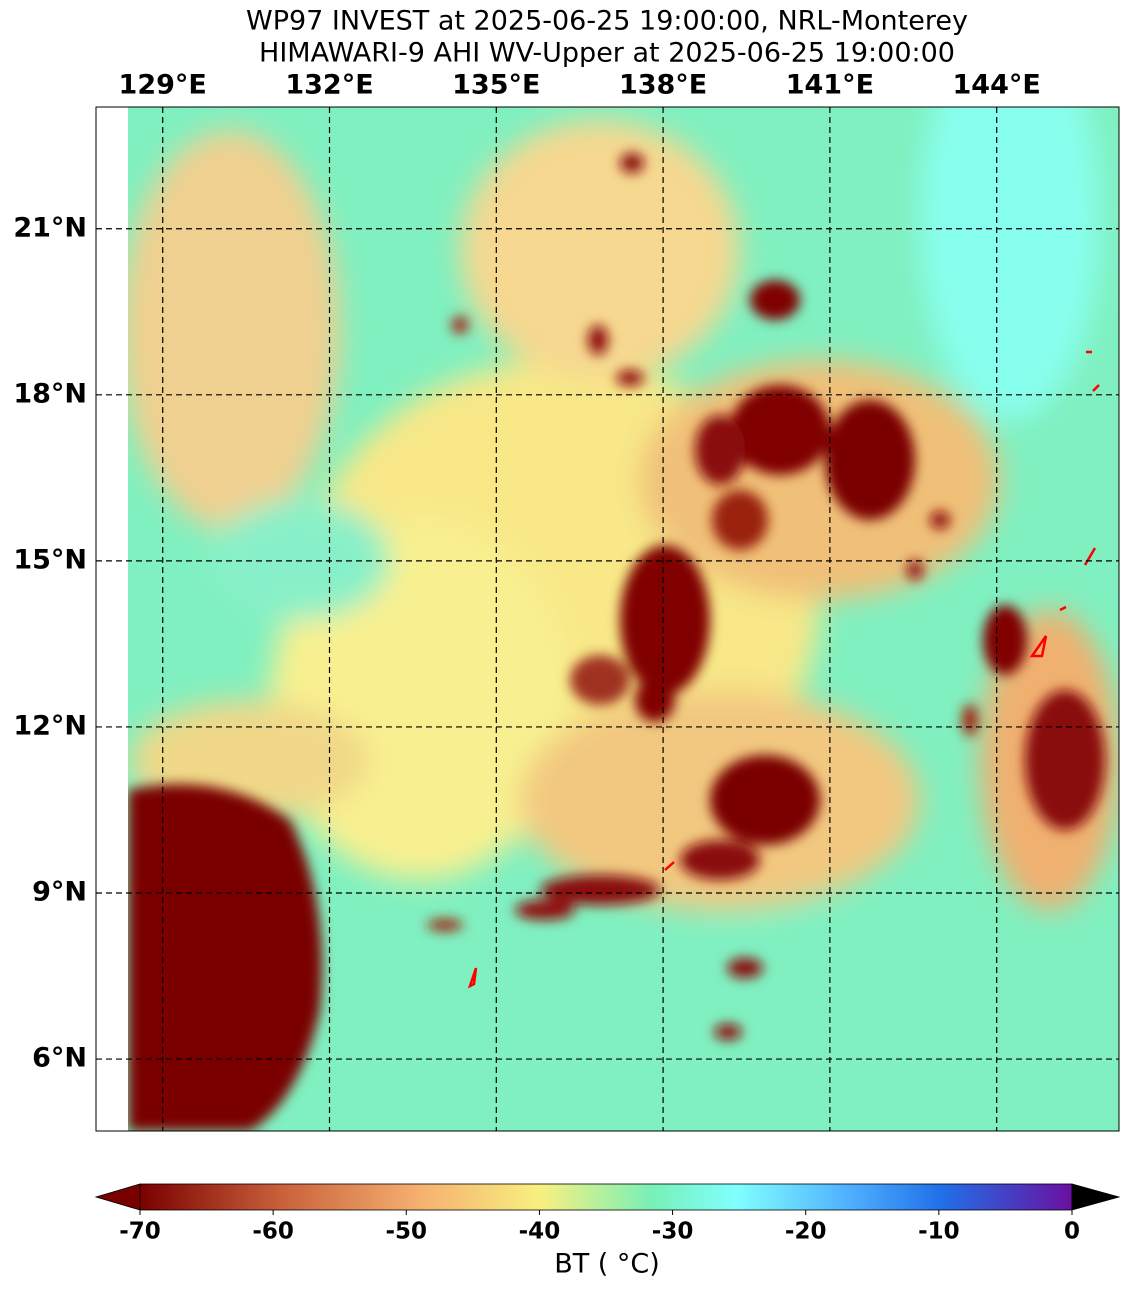  Describe the element at coordinates (50, 393) in the screenshot. I see `y-tick-label: 18°N` at that location.